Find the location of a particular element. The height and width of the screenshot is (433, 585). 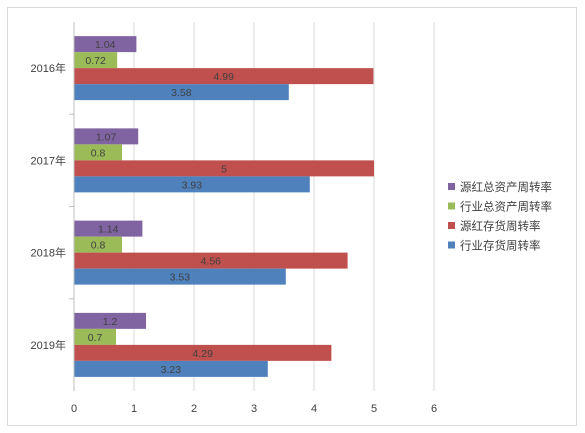

y-category-label: 2016年 is located at coordinates (48, 68).